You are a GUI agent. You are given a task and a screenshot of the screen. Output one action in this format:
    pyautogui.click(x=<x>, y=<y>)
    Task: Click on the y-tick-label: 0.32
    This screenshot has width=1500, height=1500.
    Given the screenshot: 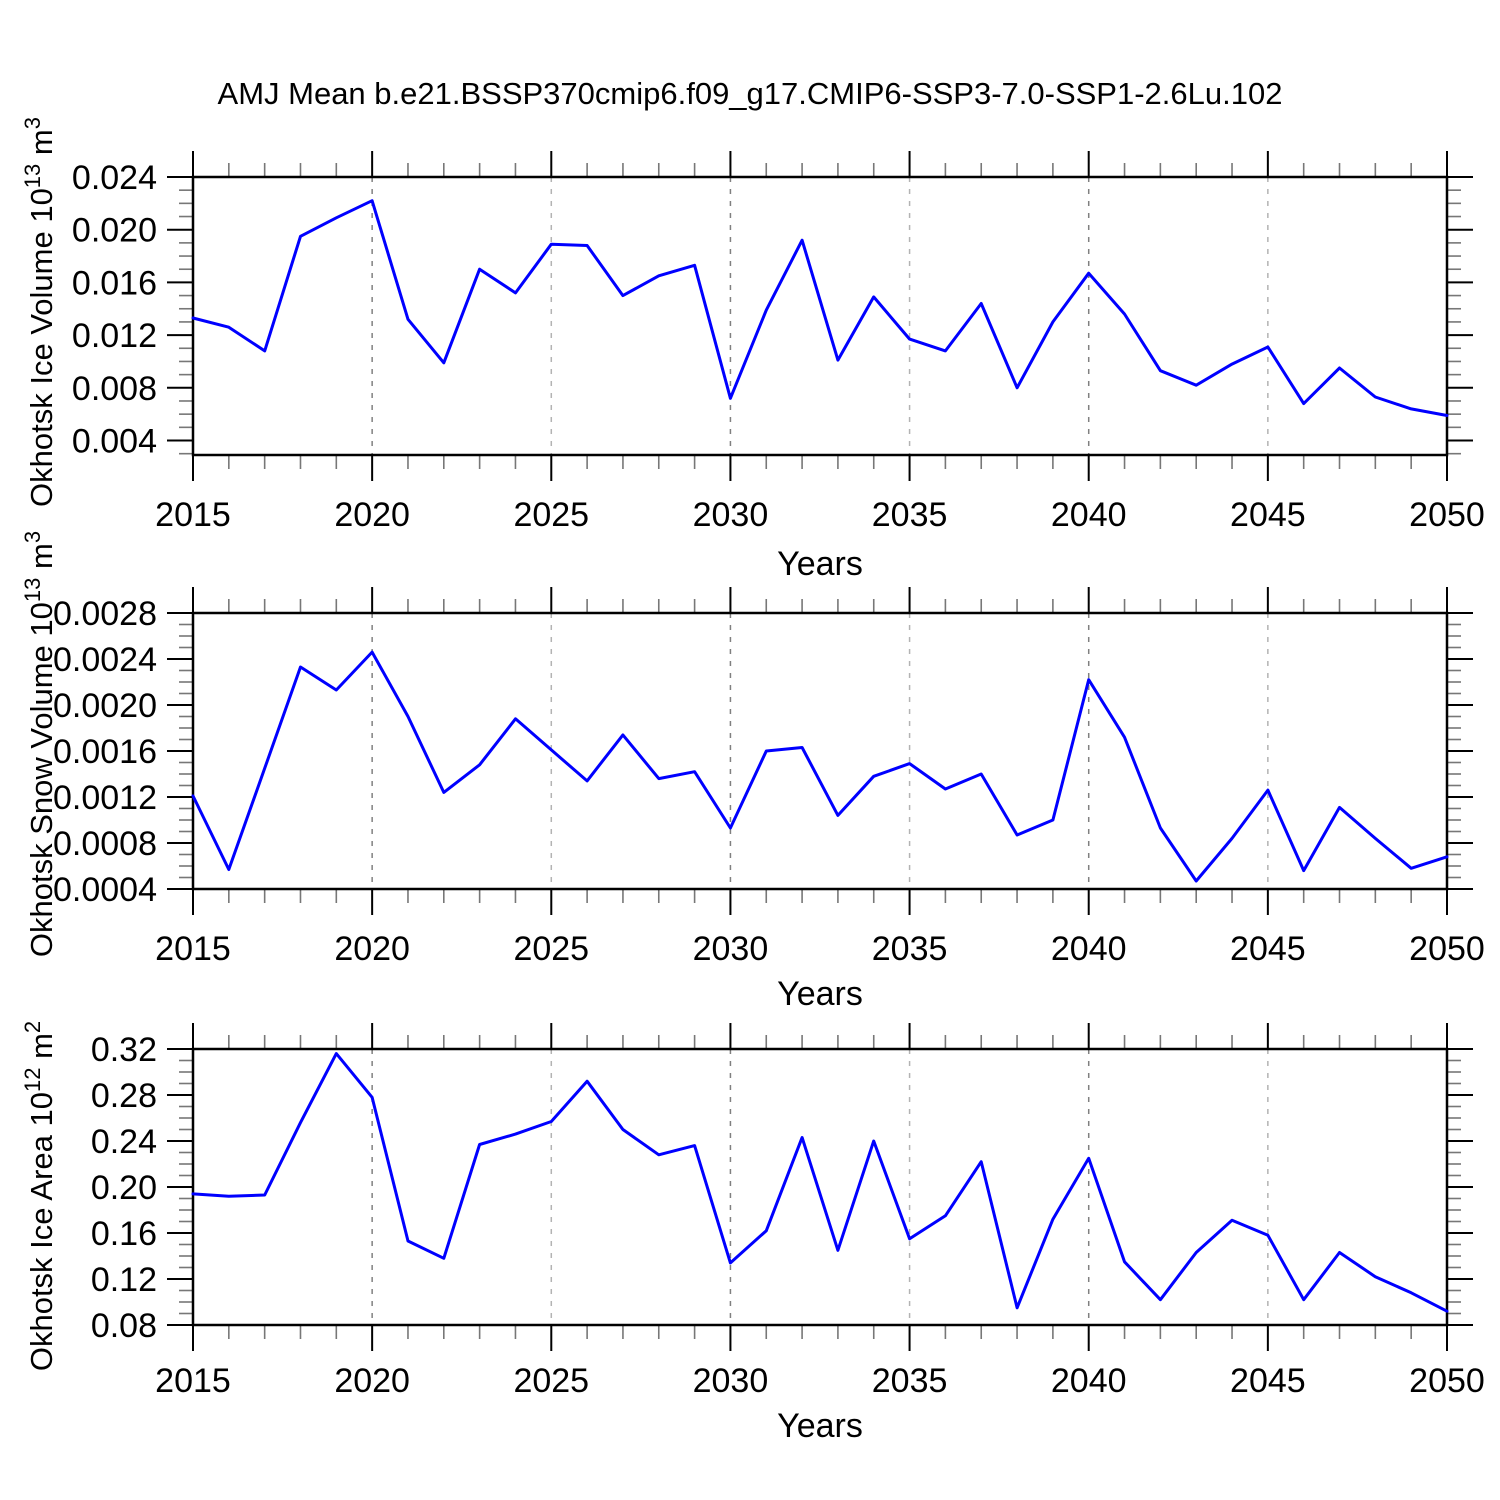 What is the action you would take?
    pyautogui.click(x=124, y=1050)
    